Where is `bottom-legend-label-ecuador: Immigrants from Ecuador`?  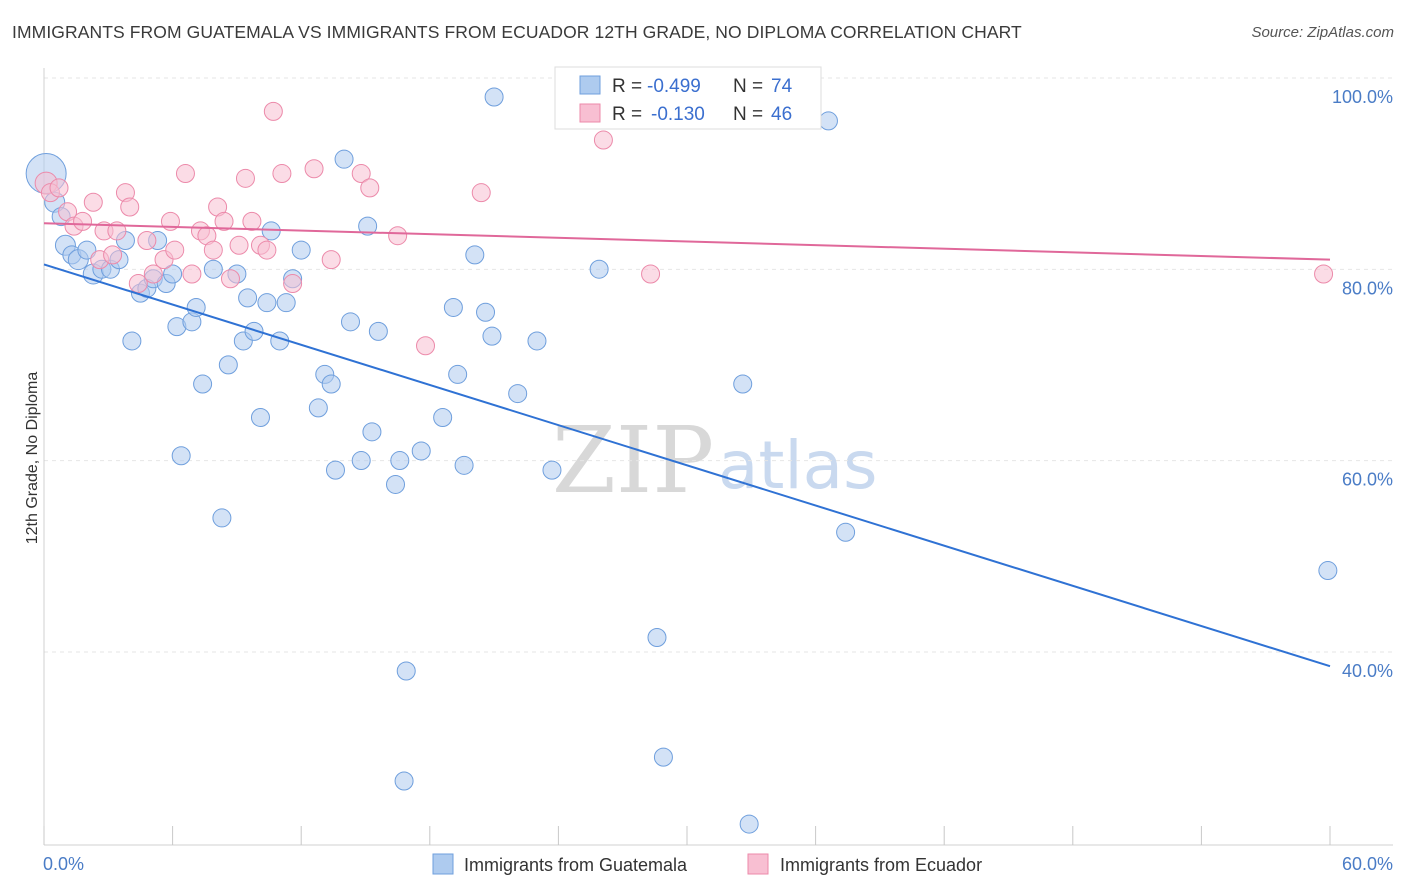
bottom-legend-label-ecuador: Immigrants from Ecuador is located at coordinates (881, 865).